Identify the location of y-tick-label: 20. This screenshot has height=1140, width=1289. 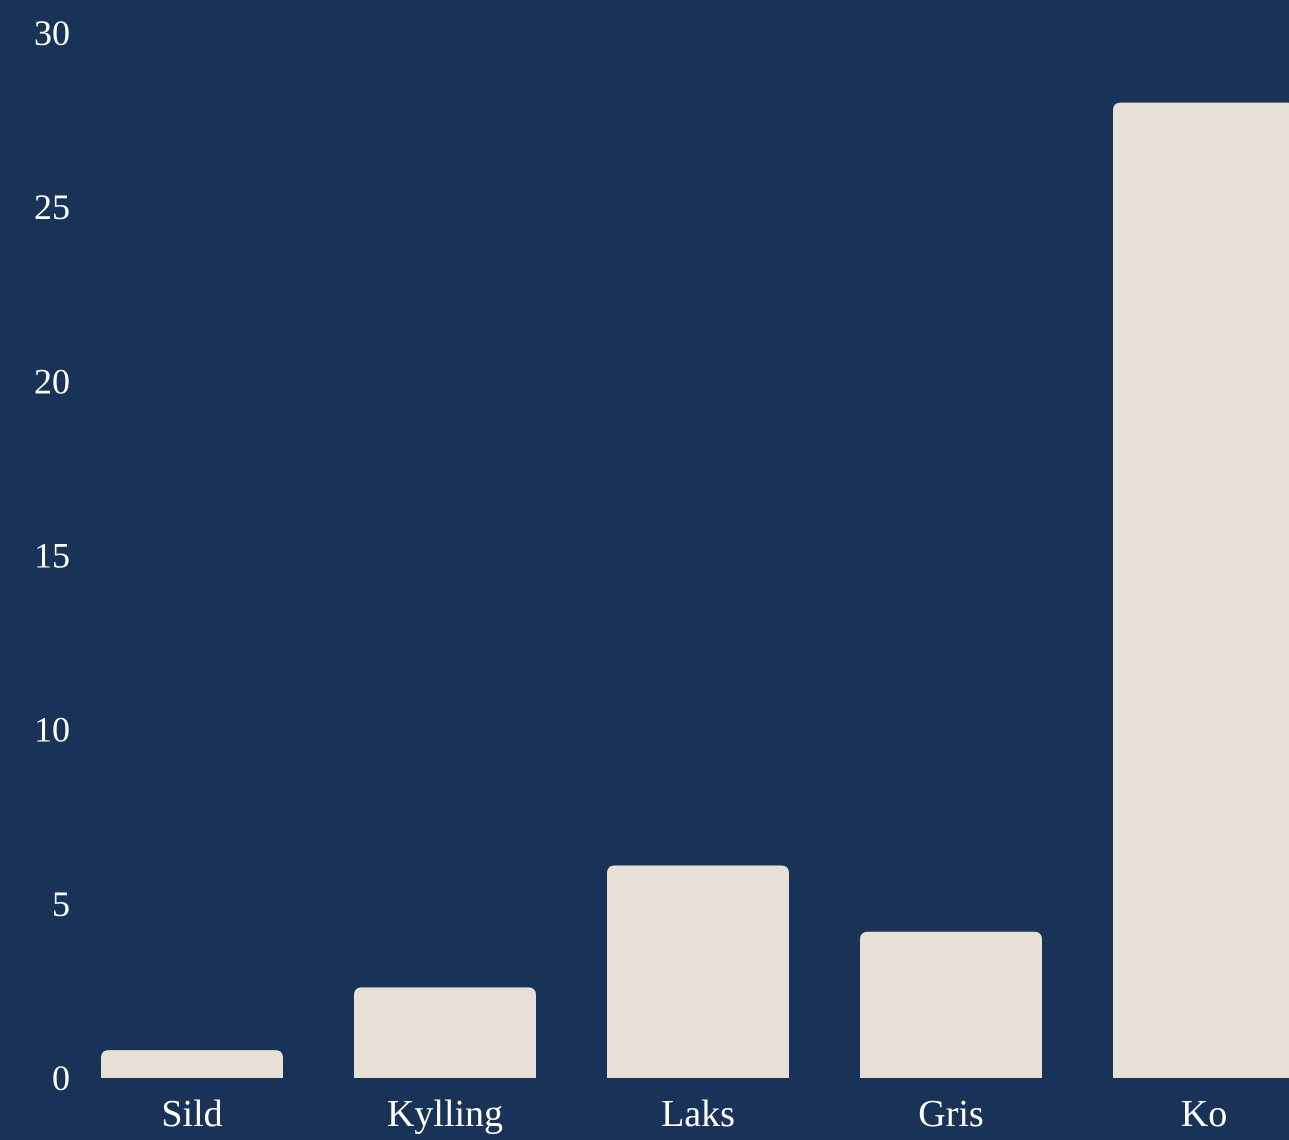
(52, 381).